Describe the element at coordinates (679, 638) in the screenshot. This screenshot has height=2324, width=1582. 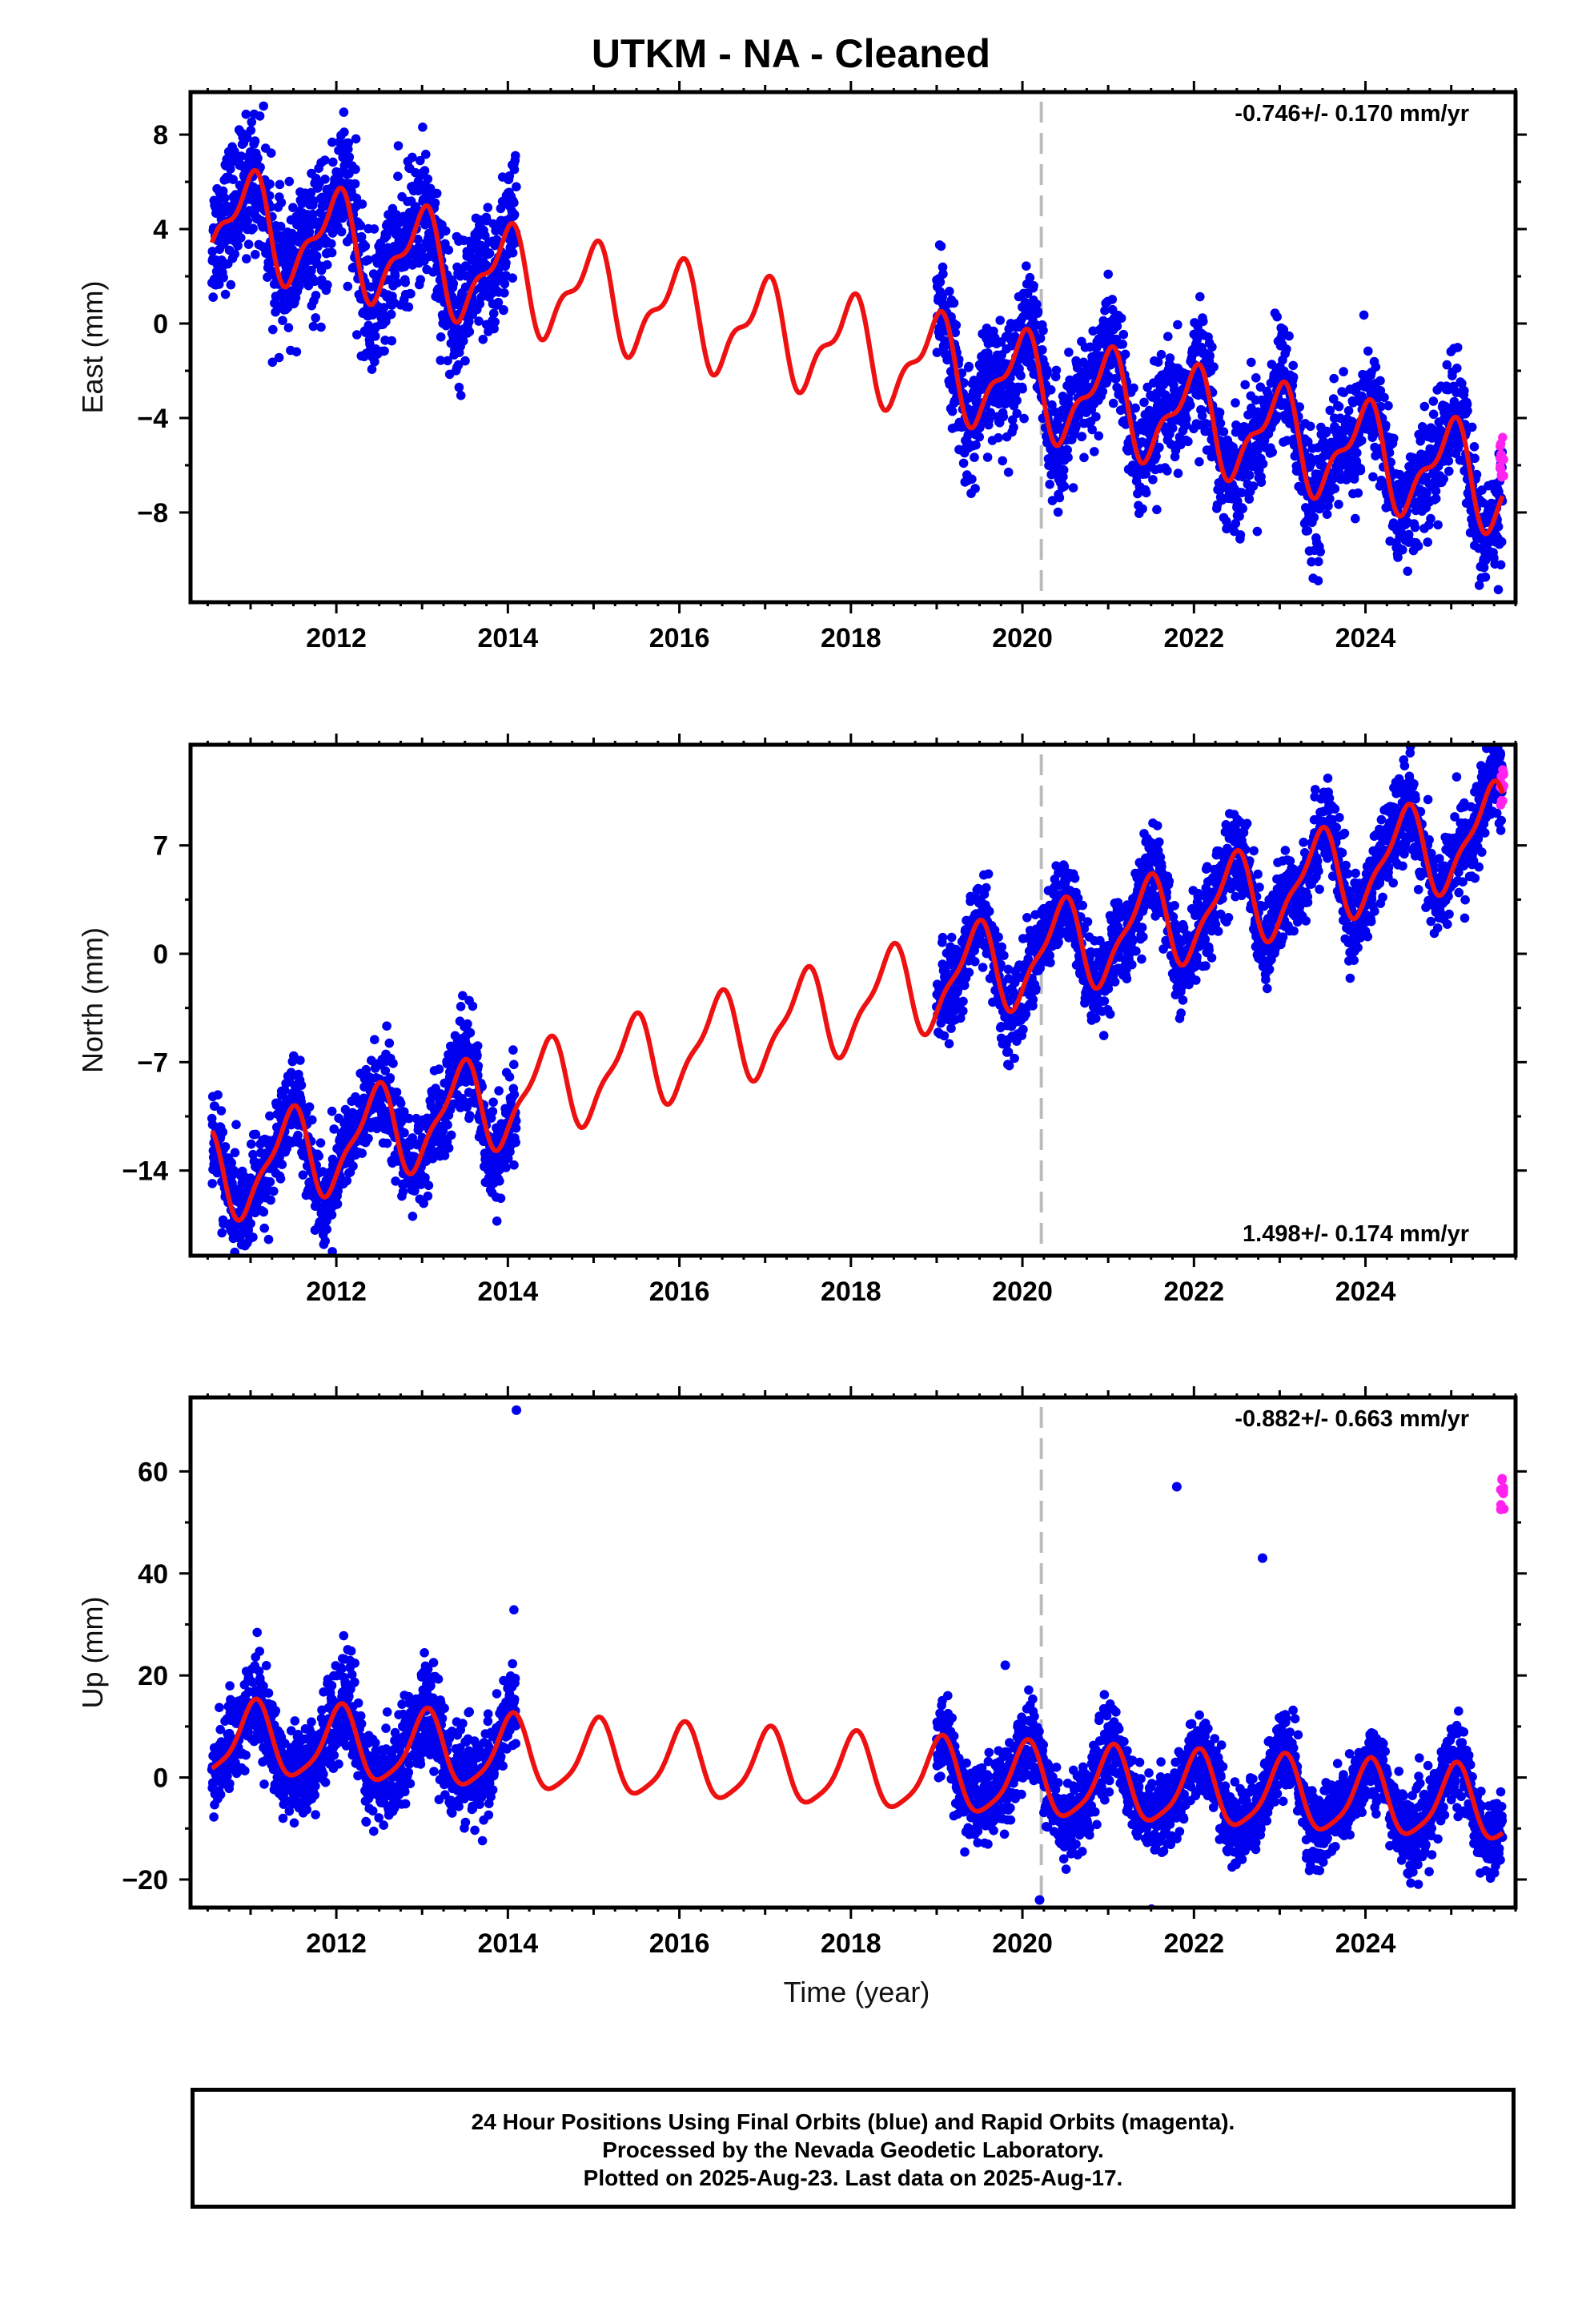
I see `x-tick-label: 2016` at that location.